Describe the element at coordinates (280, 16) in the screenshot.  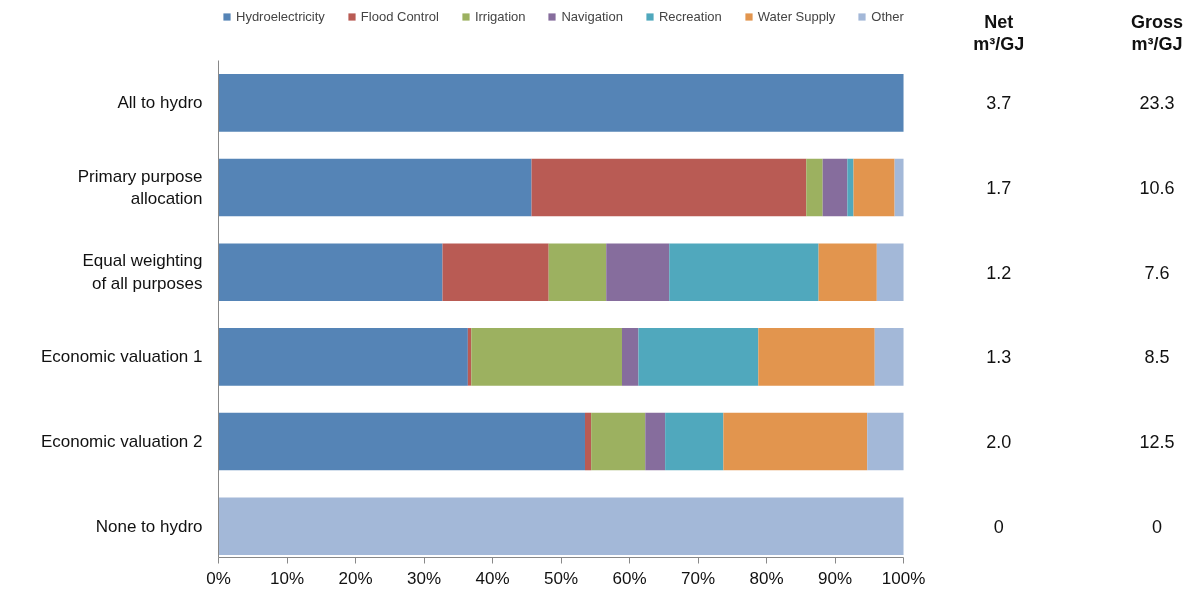
I see `legend-label: Hydroelectricity` at that location.